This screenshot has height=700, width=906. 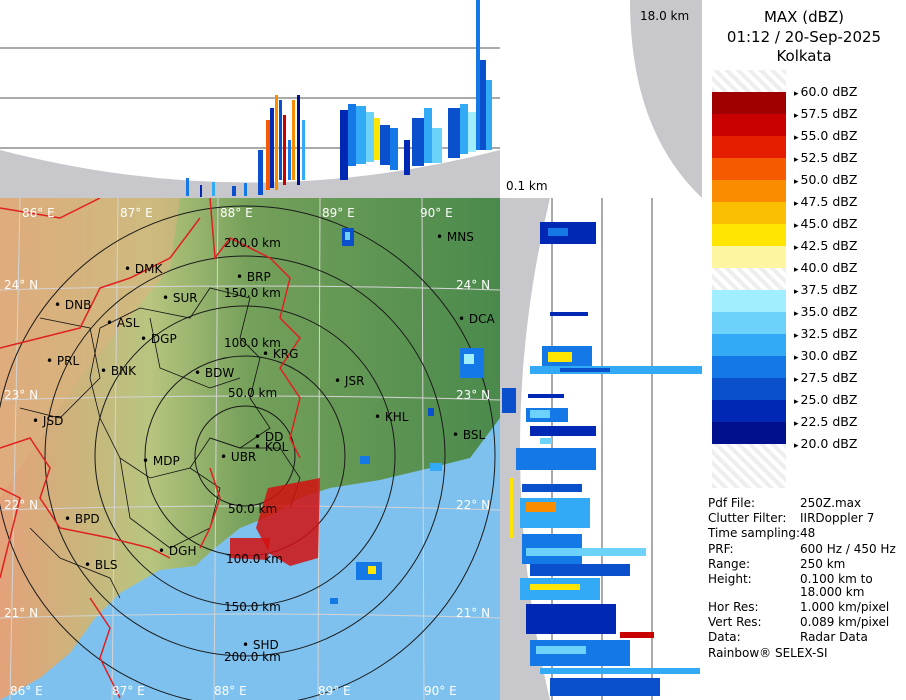 What do you see at coordinates (826, 421) in the screenshot?
I see `legend-level-label: 22.5 dBZ` at bounding box center [826, 421].